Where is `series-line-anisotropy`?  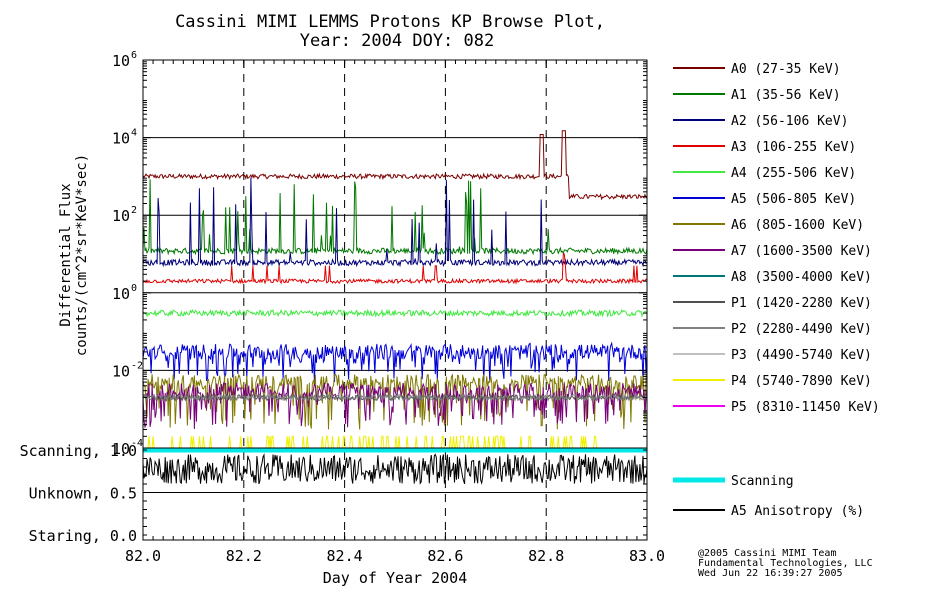
series-line-anisotropy is located at coordinates (395, 469).